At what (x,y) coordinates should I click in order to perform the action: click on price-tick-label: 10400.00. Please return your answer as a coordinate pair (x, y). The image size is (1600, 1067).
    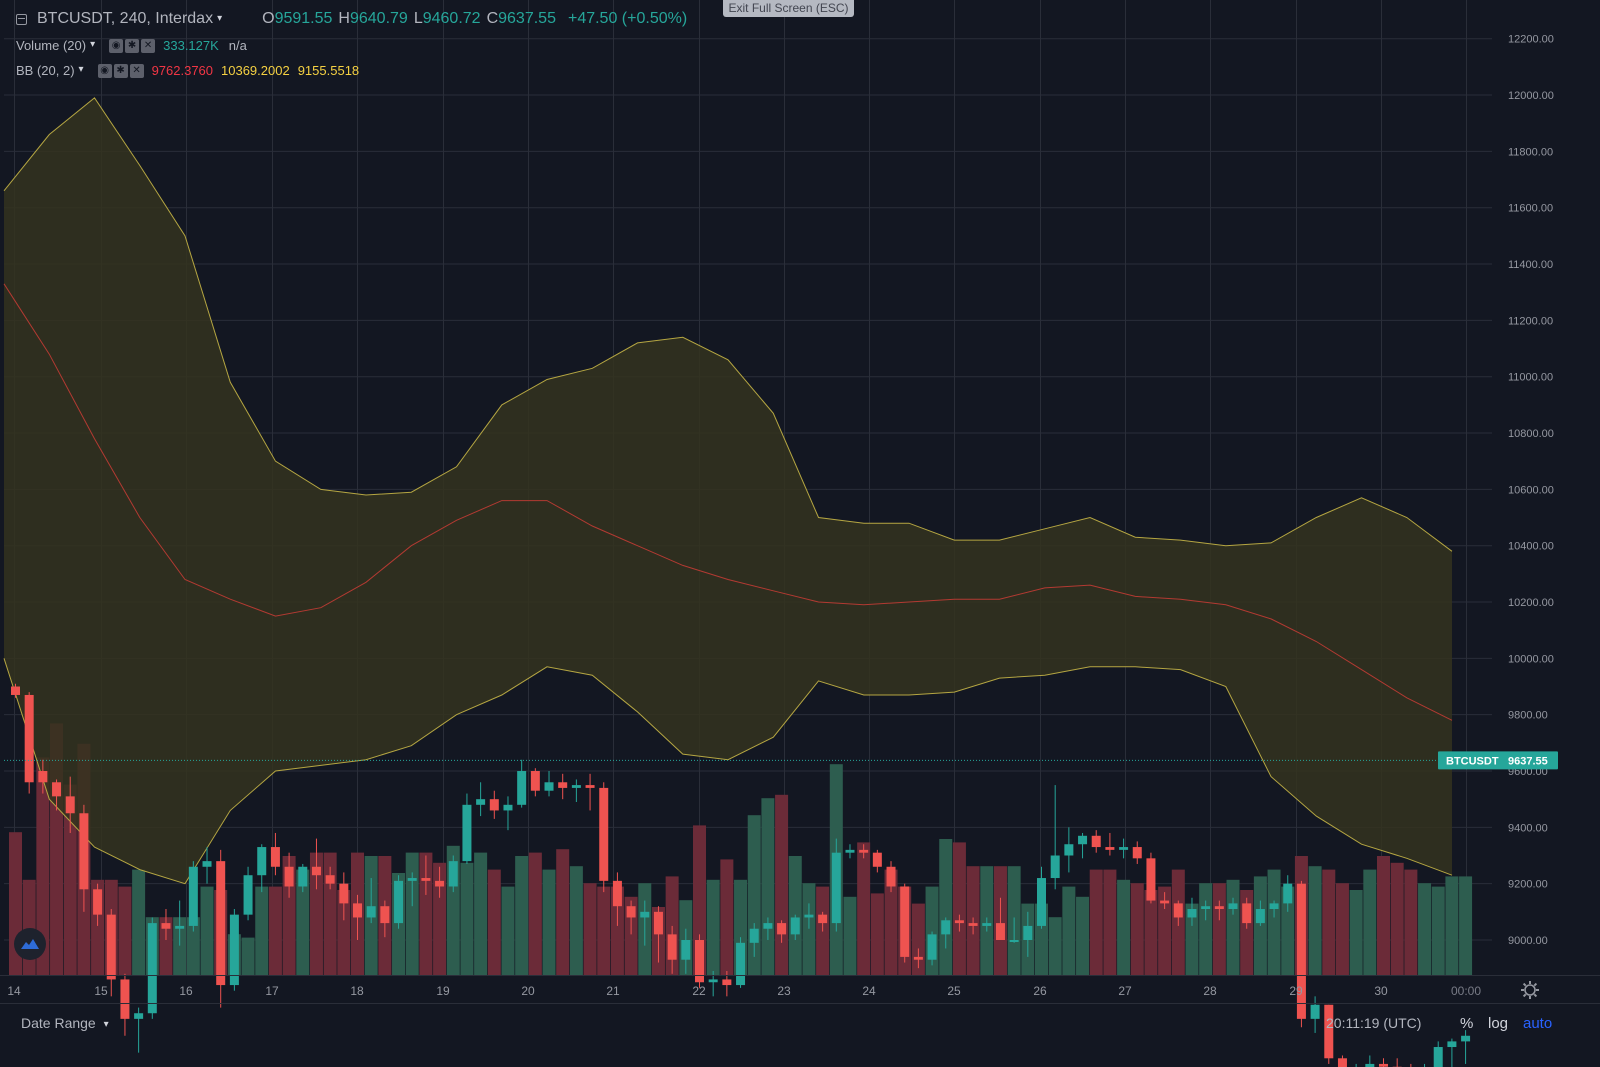
    Looking at the image, I should click on (1531, 547).